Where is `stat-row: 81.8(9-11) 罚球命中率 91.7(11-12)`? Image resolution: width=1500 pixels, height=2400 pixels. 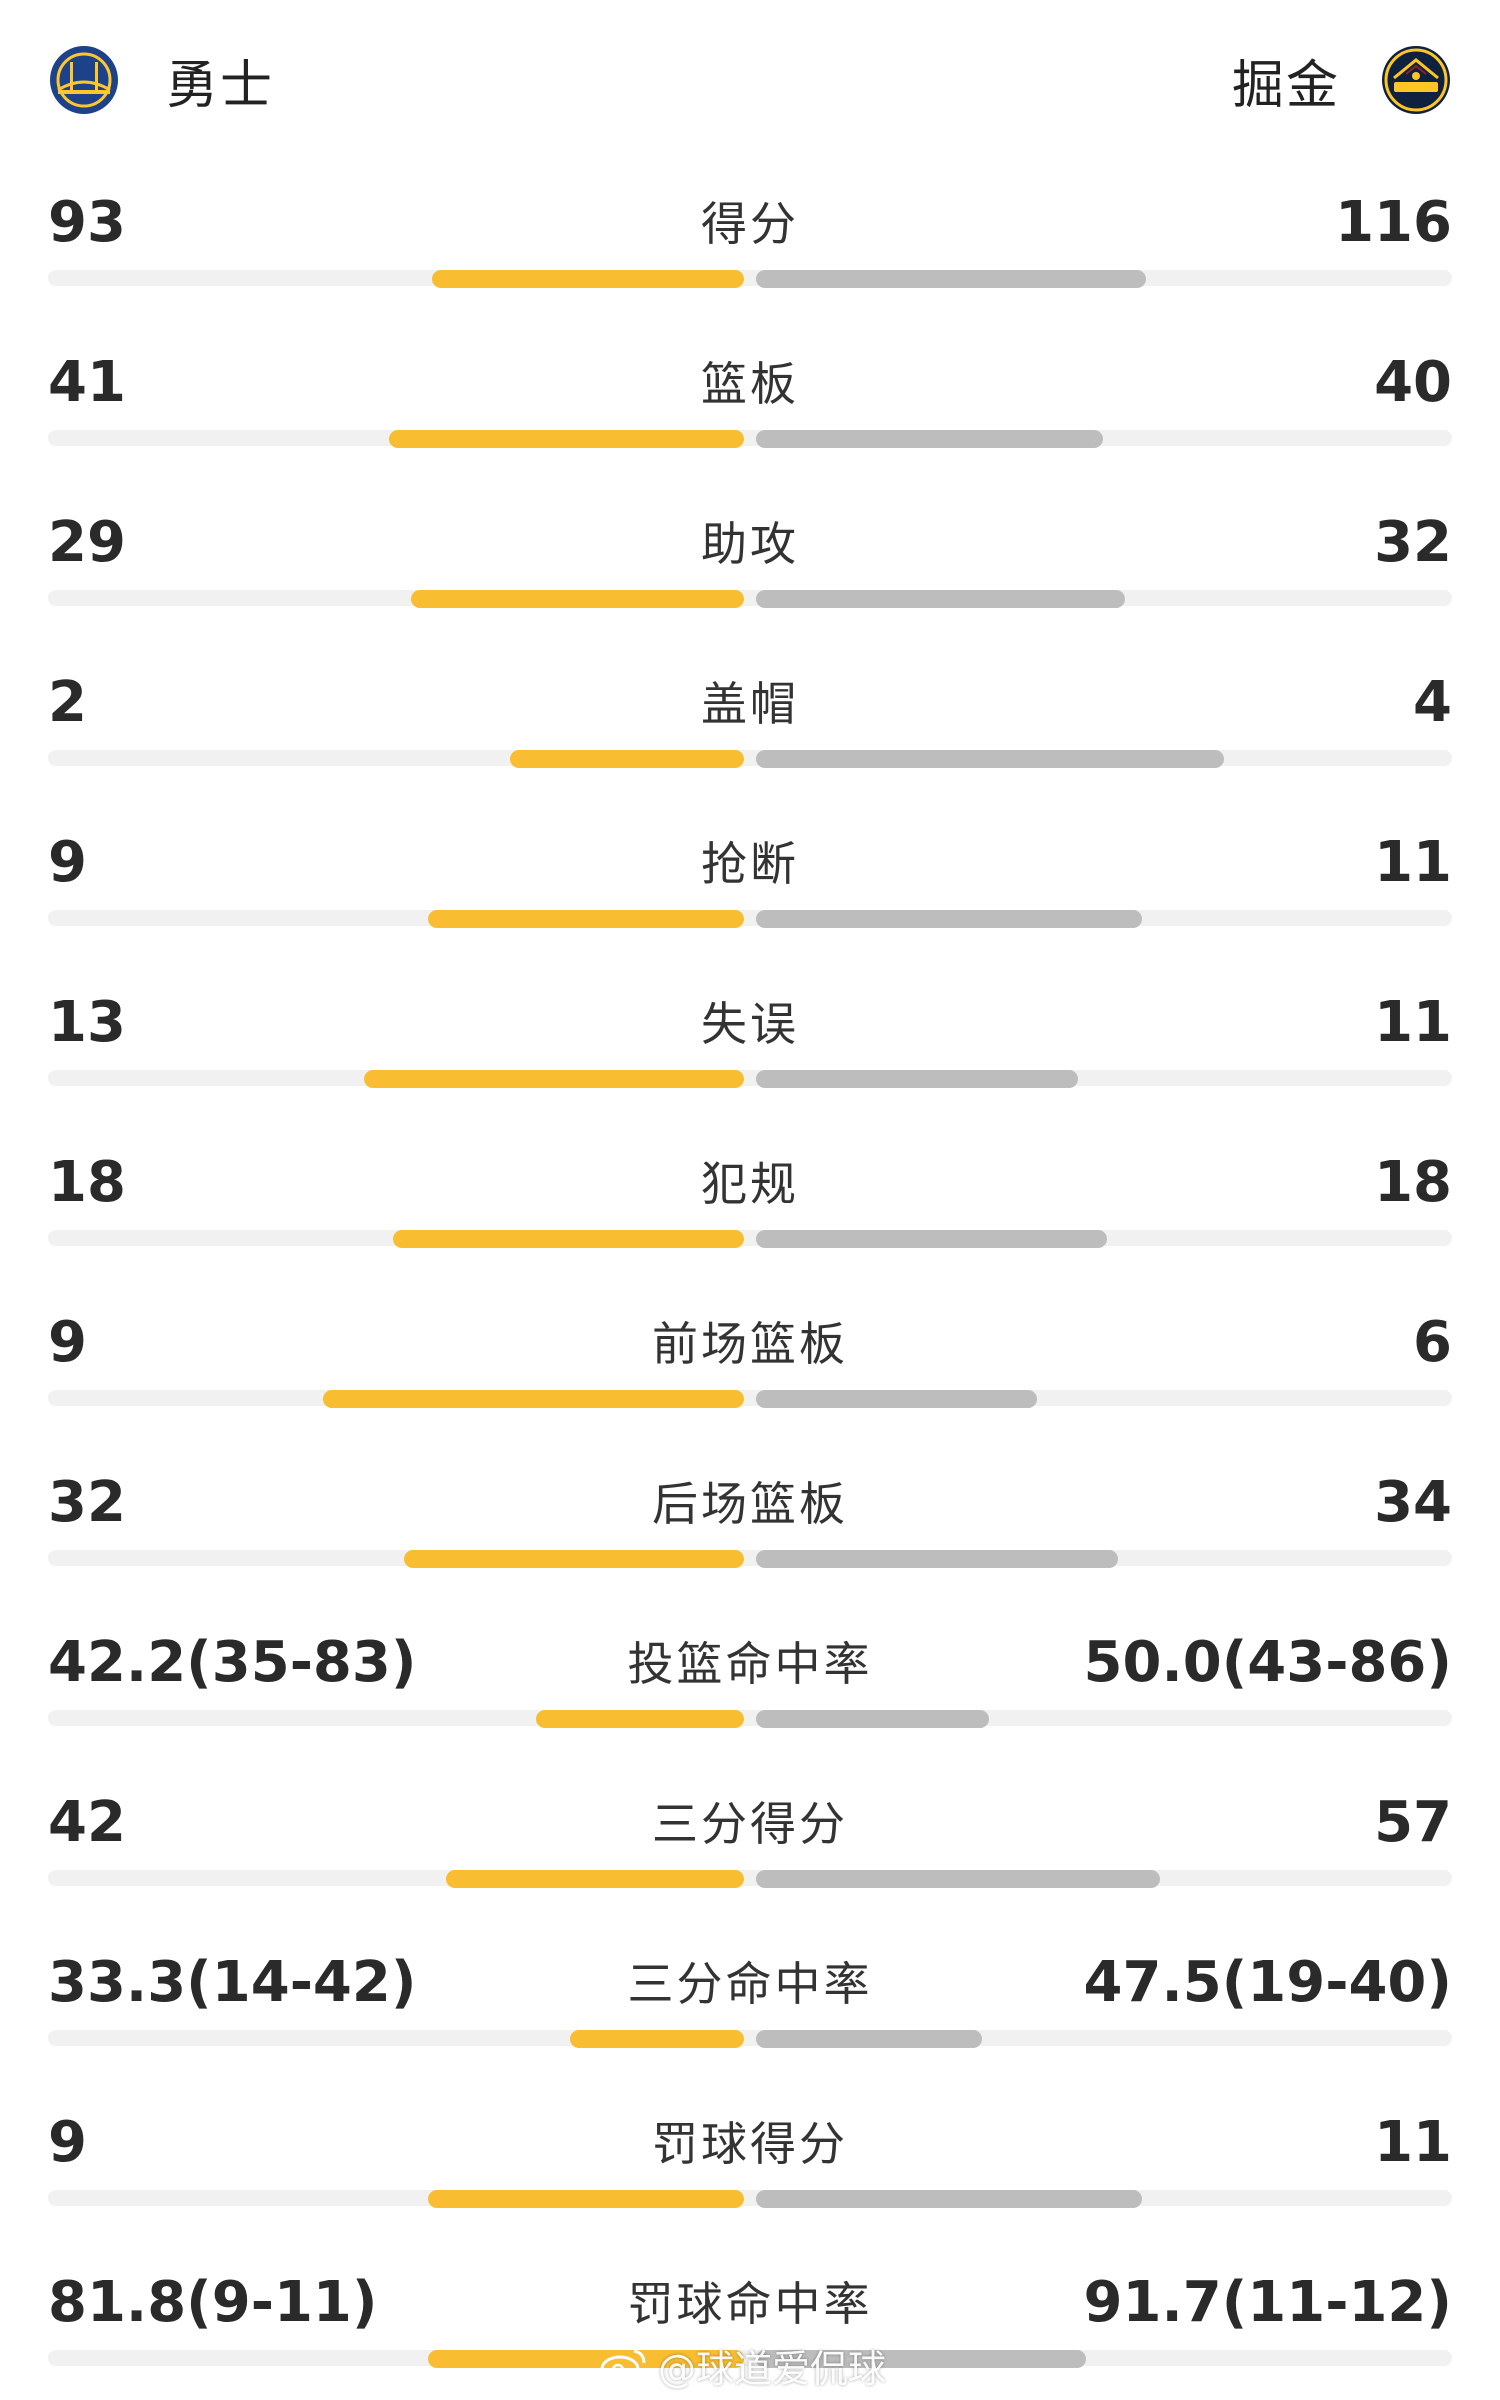 stat-row: 81.8(9-11) 罚球命中率 91.7(11-12) is located at coordinates (750, 2320).